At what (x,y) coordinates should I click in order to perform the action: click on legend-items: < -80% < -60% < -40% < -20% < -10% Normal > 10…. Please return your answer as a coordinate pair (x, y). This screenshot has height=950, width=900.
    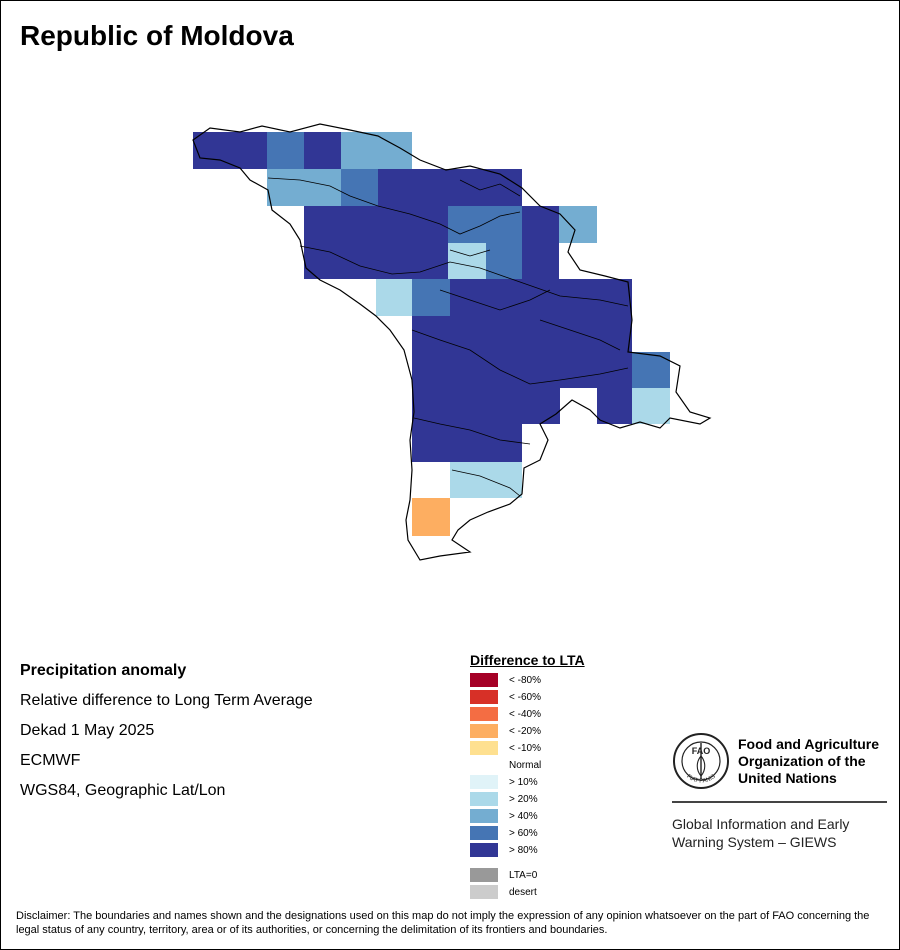
    Looking at the image, I should click on (527, 786).